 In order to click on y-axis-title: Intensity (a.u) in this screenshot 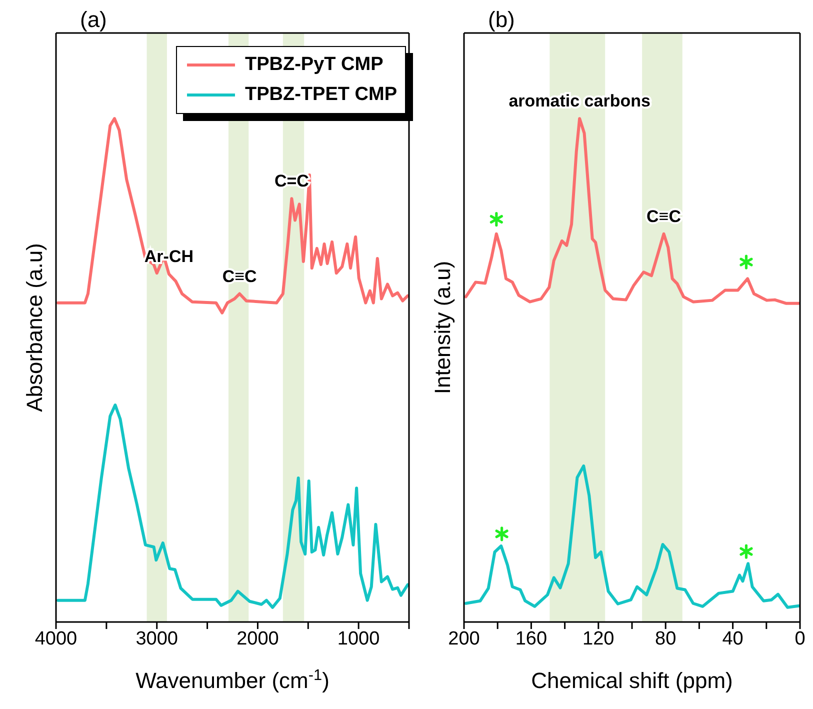, I will do `click(442, 327)`.